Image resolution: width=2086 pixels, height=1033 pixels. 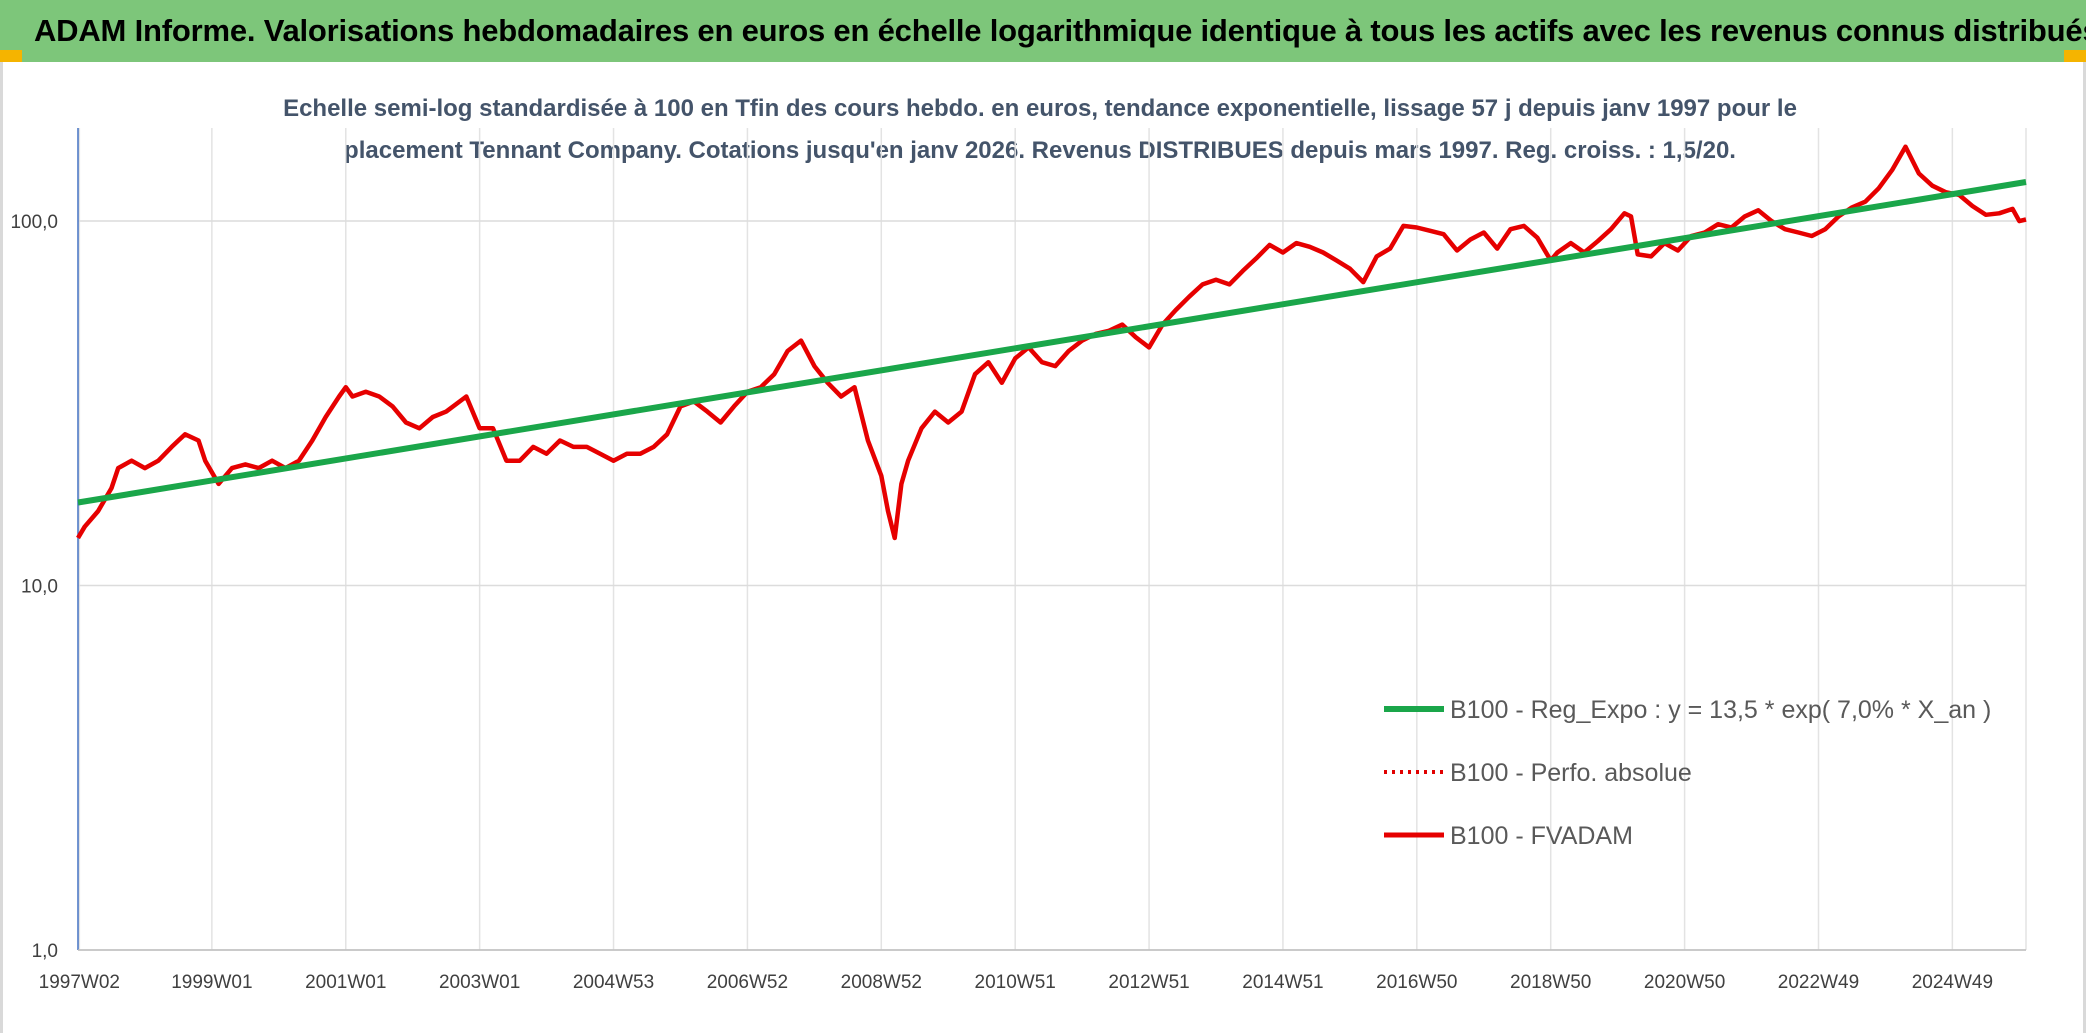 What do you see at coordinates (1416, 982) in the screenshot?
I see `x-tick-label: 2016W50` at bounding box center [1416, 982].